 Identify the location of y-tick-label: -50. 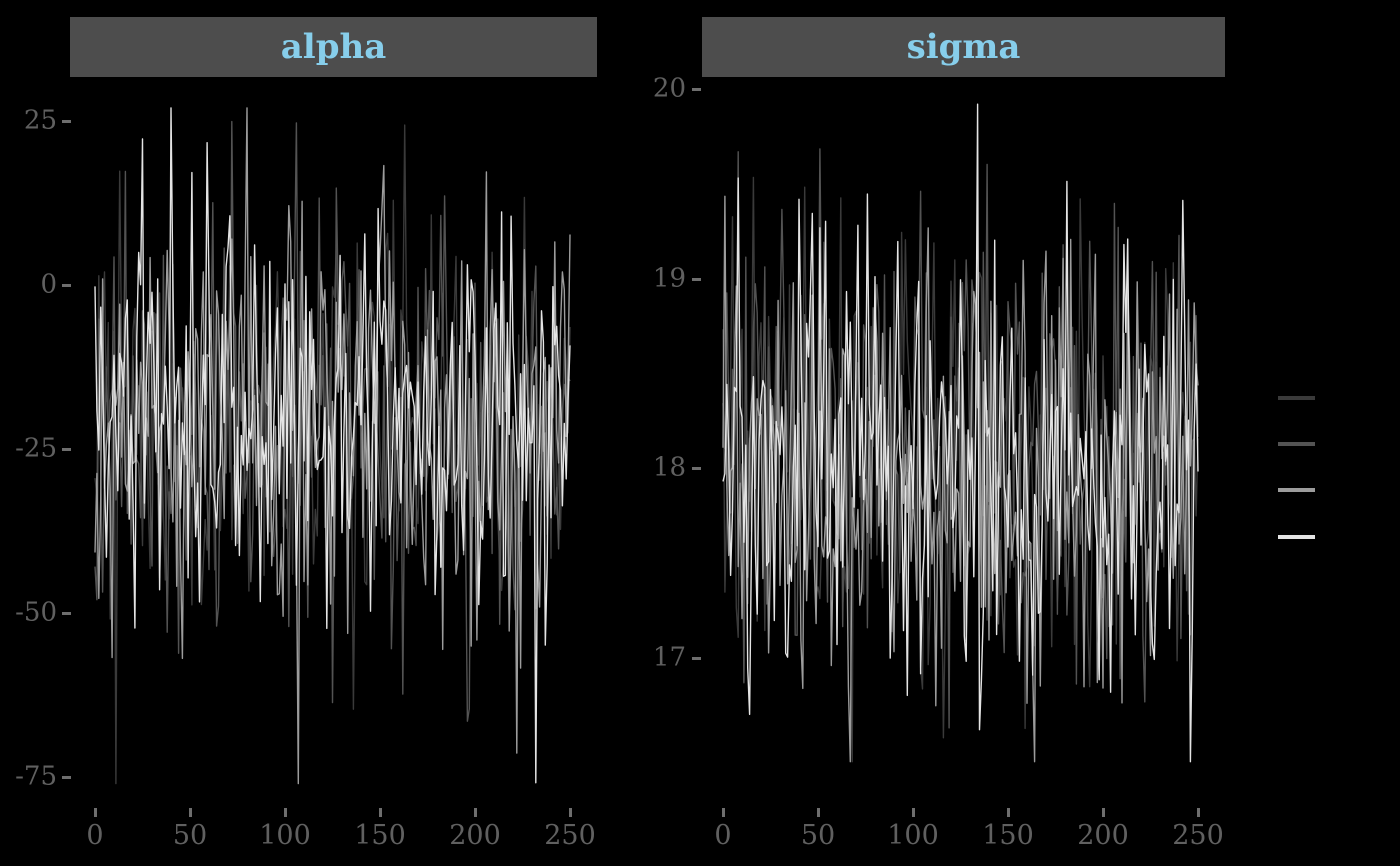
(36, 612).